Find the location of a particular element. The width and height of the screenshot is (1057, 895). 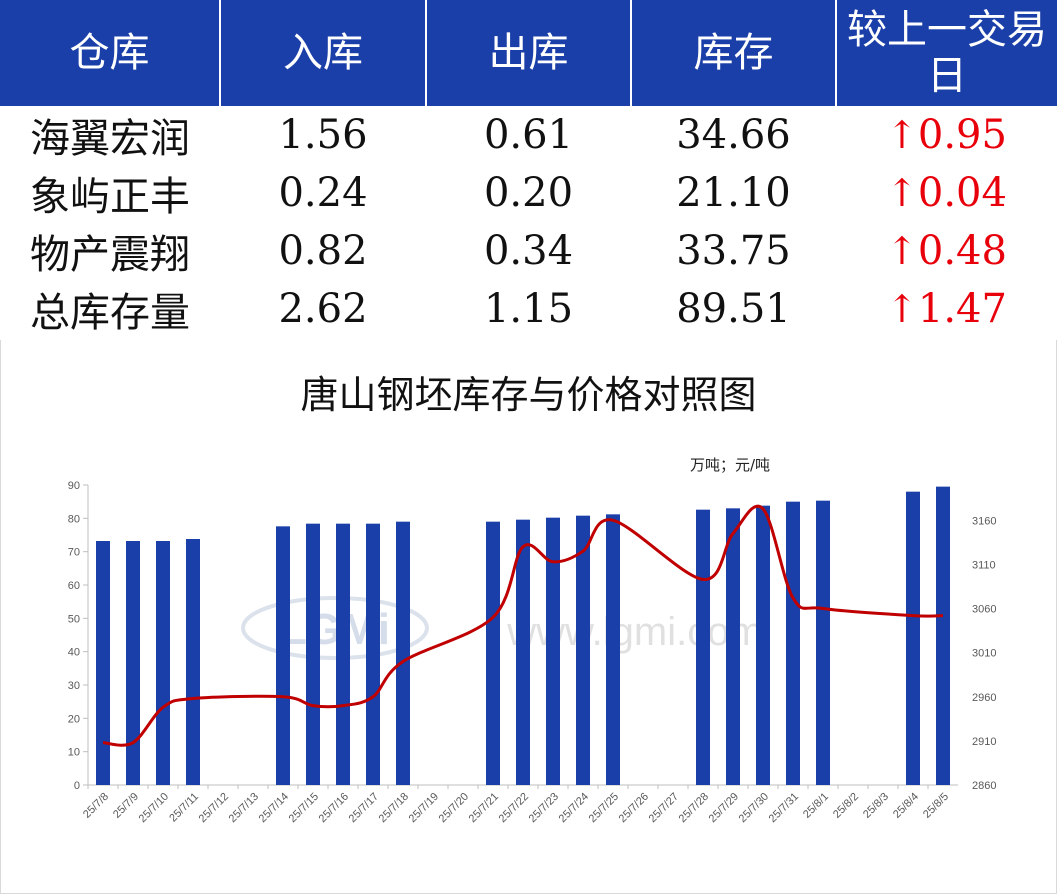

table-row: 象屿正丰 0.24 0.20 21.10 ↑0.04 is located at coordinates (528, 193).